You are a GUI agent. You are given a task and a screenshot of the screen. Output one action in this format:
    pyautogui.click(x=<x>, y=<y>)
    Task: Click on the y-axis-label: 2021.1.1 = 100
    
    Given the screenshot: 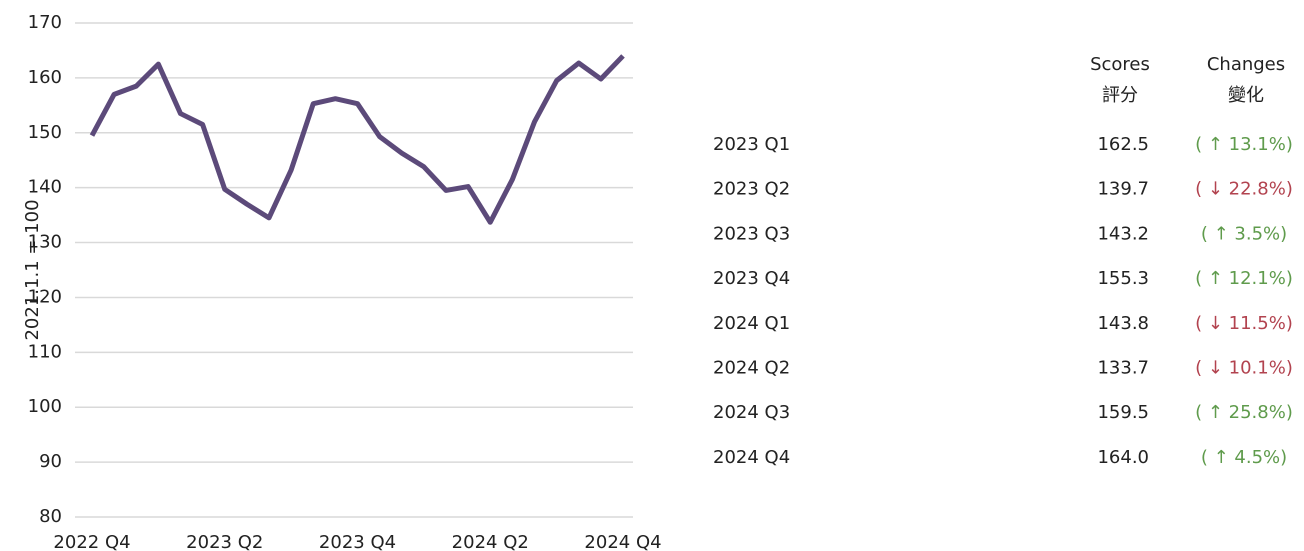 What is the action you would take?
    pyautogui.click(x=32, y=269)
    